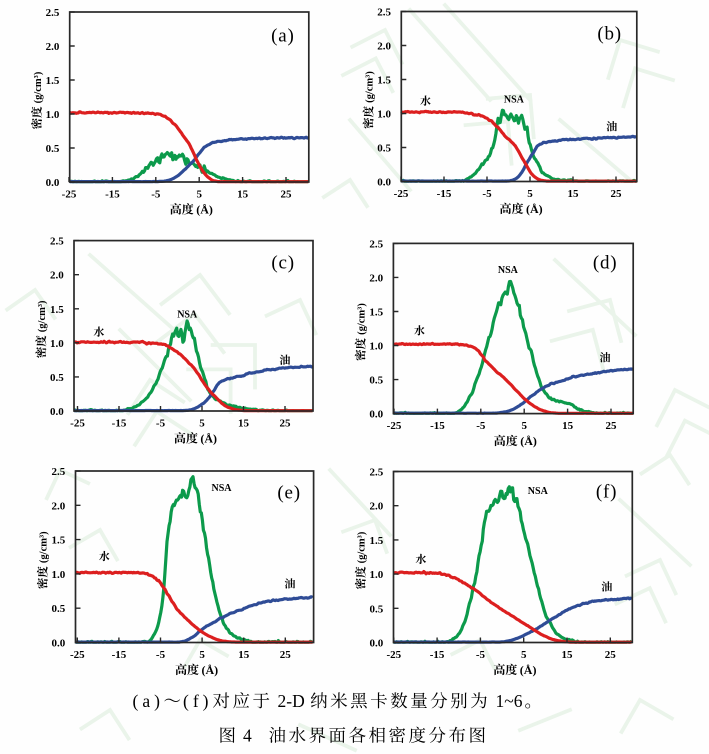  What do you see at coordinates (247, 736) in the screenshot?
I see `svg-text: 4` at bounding box center [247, 736].